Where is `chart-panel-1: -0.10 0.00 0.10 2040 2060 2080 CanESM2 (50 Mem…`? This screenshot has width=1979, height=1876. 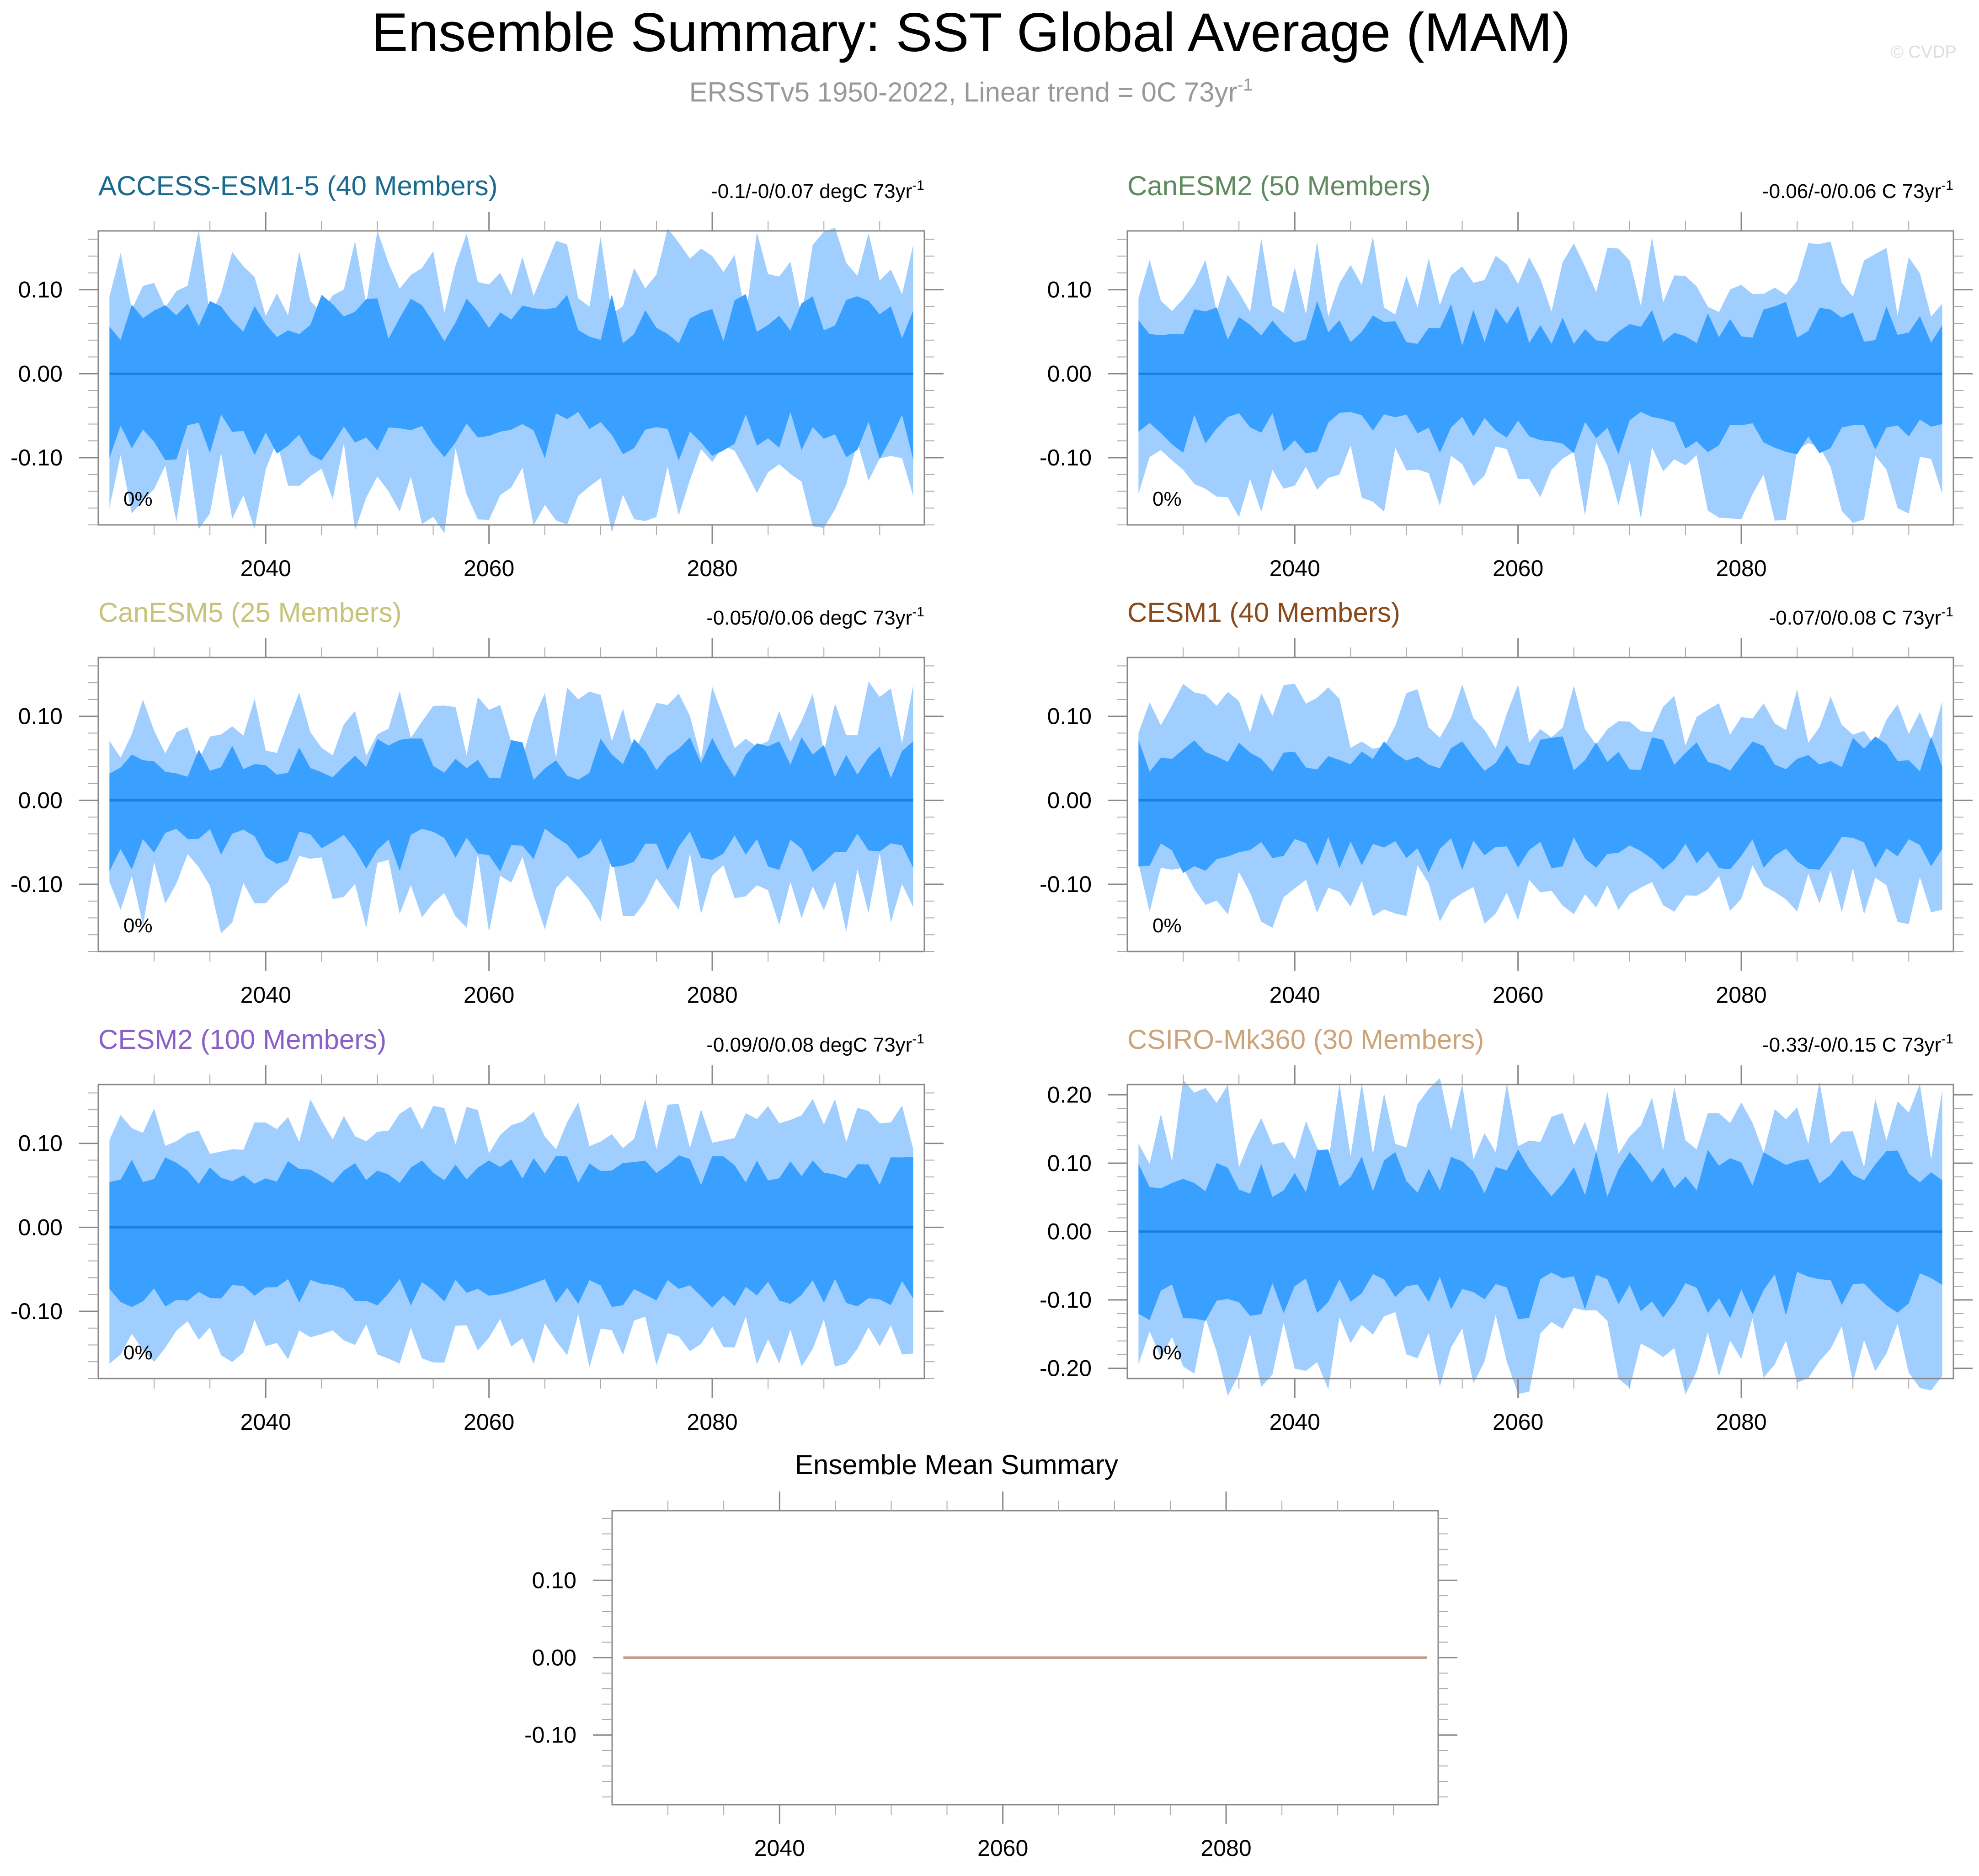 chart-panel-1: -0.10 0.00 0.10 2040 2060 2080 CanESM2 (50 Mem… is located at coordinates (1506, 376).